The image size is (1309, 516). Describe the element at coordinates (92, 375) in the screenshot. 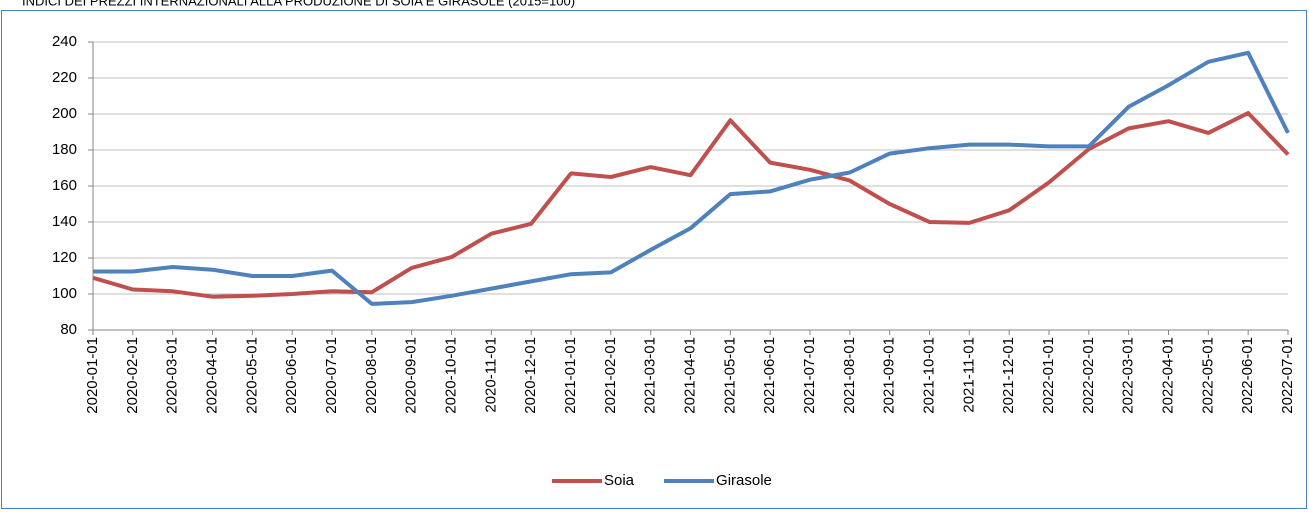

I see `x-tick-label: 2020-01-01` at that location.